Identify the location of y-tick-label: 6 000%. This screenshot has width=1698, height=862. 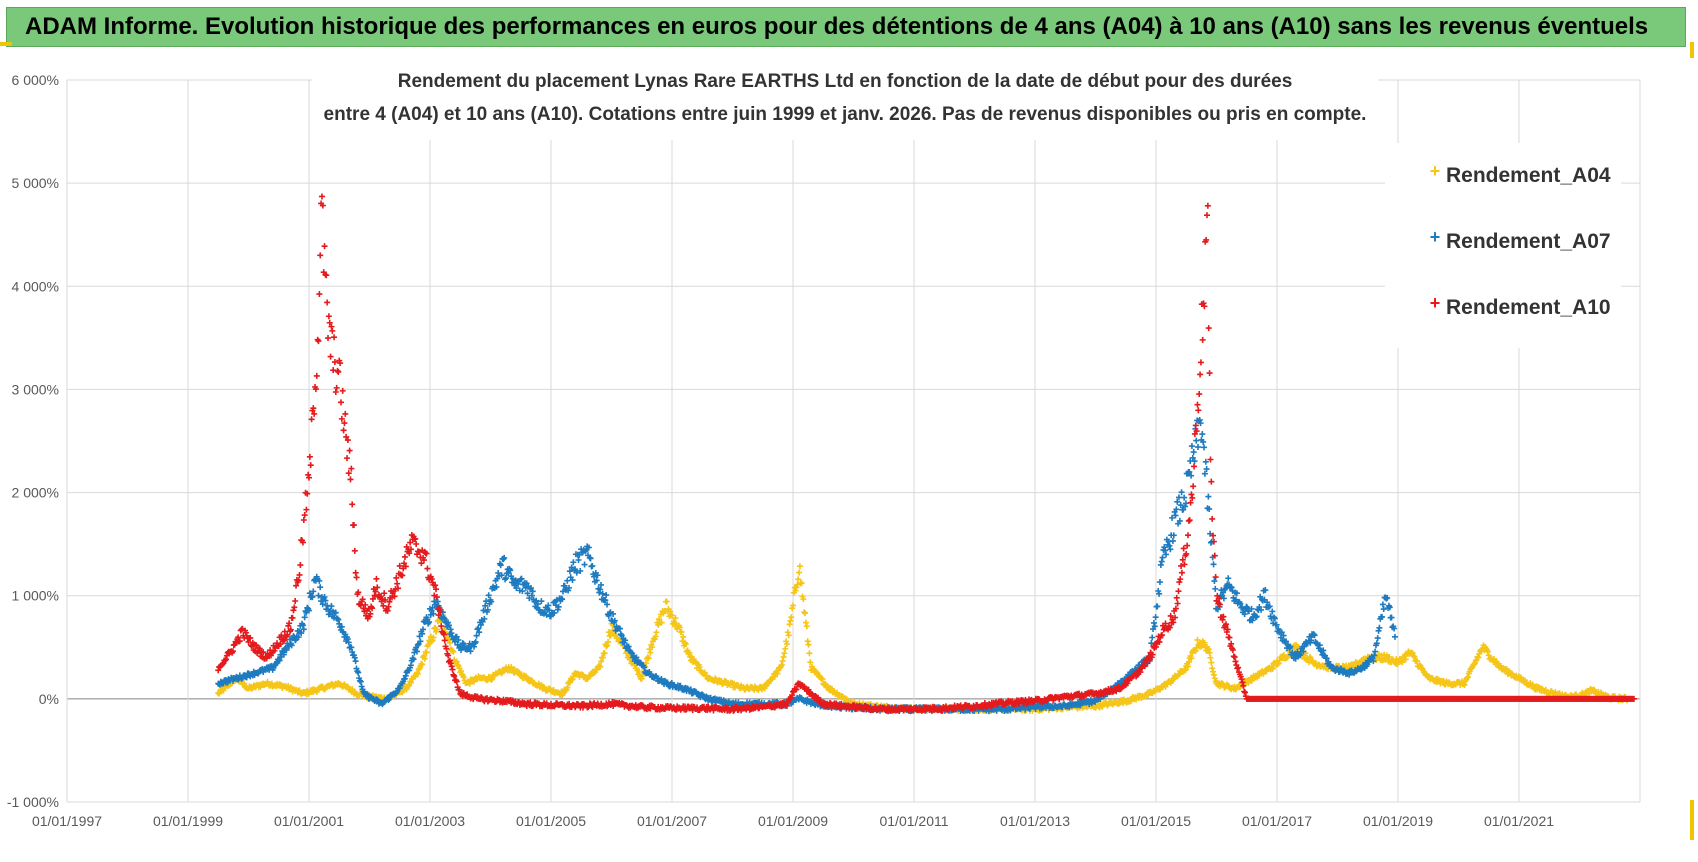
(35, 80).